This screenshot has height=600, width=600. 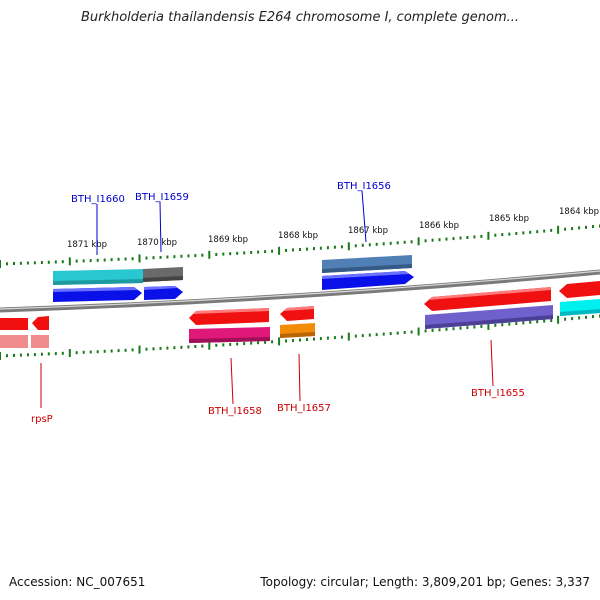 What do you see at coordinates (233, 278) in the screenshot?
I see `forward-strand-features` at bounding box center [233, 278].